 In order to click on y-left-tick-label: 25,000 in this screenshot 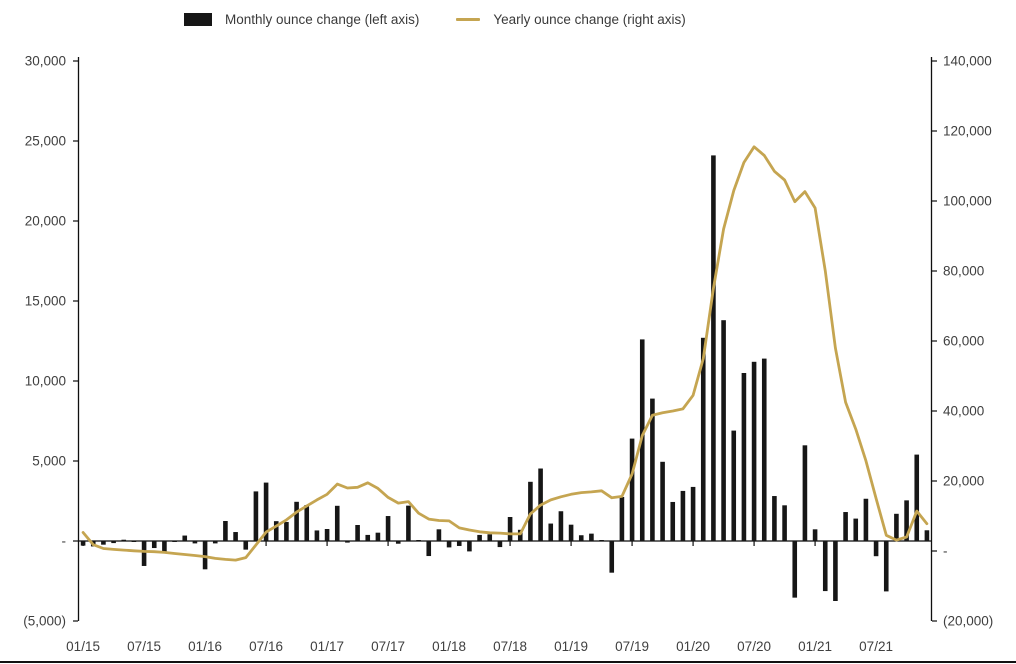, I will do `click(45, 141)`.